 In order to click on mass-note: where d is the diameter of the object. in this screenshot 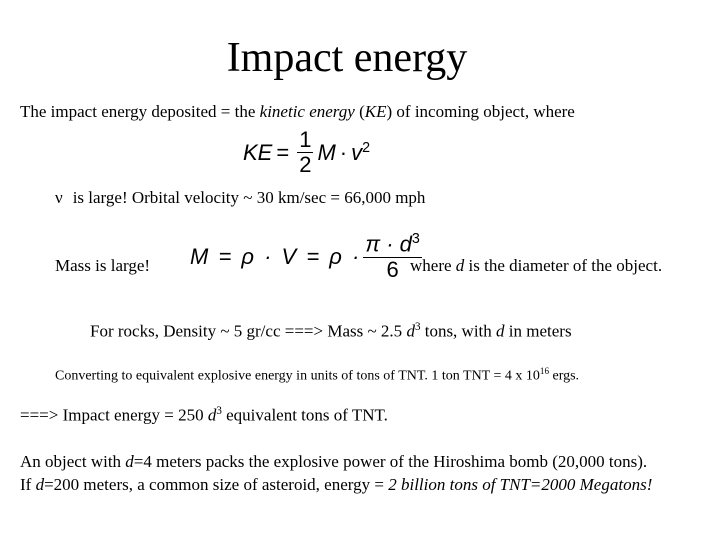, I will do `click(536, 266)`.